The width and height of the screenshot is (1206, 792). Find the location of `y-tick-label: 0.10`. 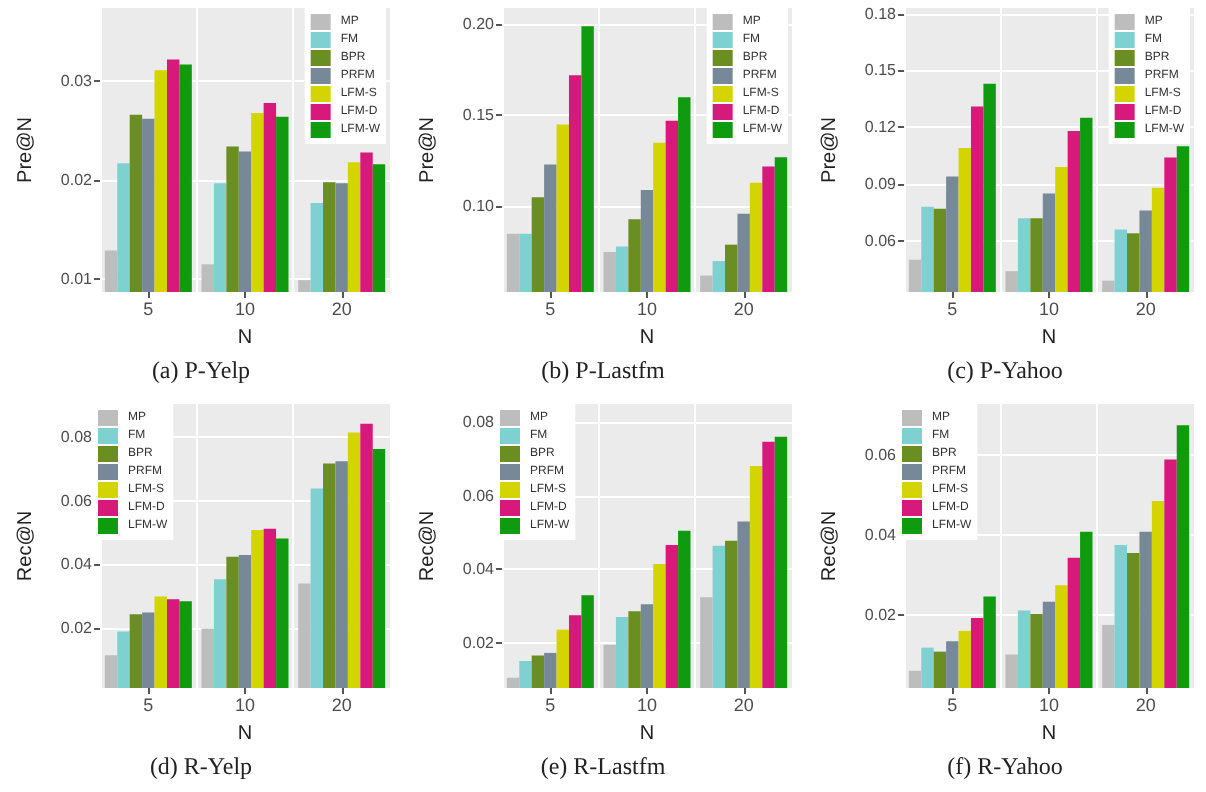

y-tick-label: 0.10 is located at coordinates (479, 206).